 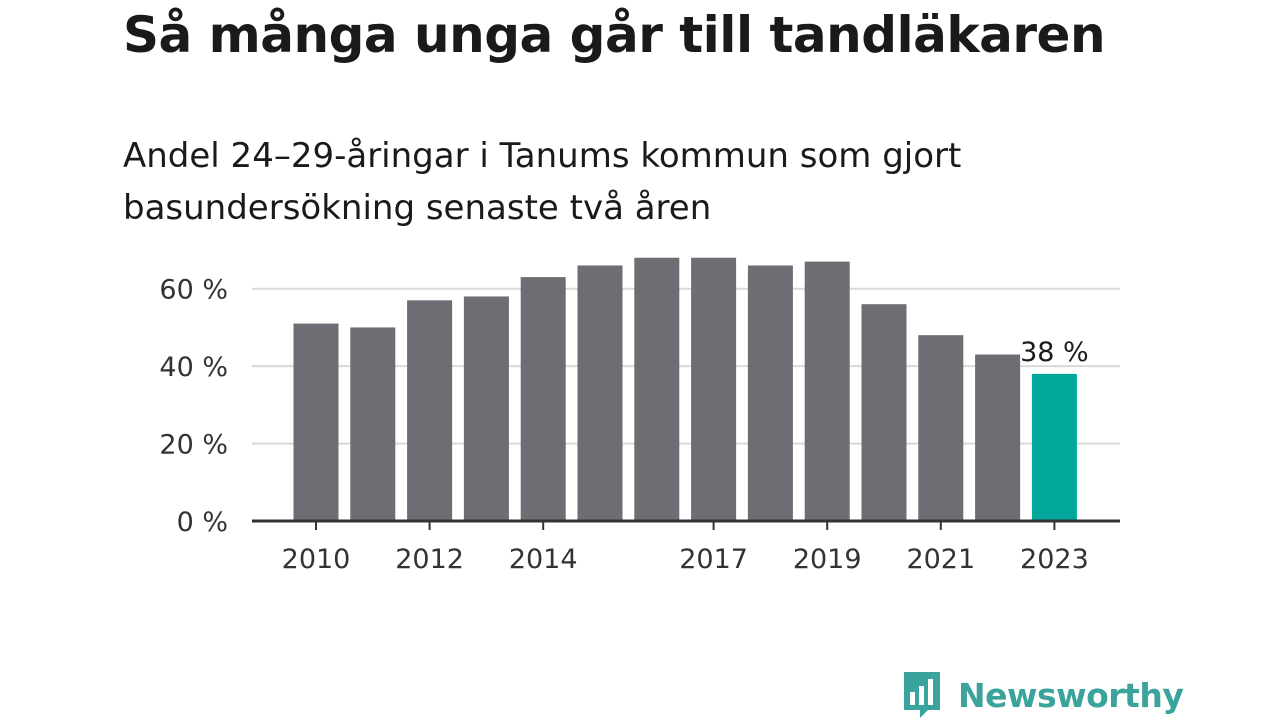 I want to click on chart-title: Så många unga går till tandläkaren, so click(x=614, y=35).